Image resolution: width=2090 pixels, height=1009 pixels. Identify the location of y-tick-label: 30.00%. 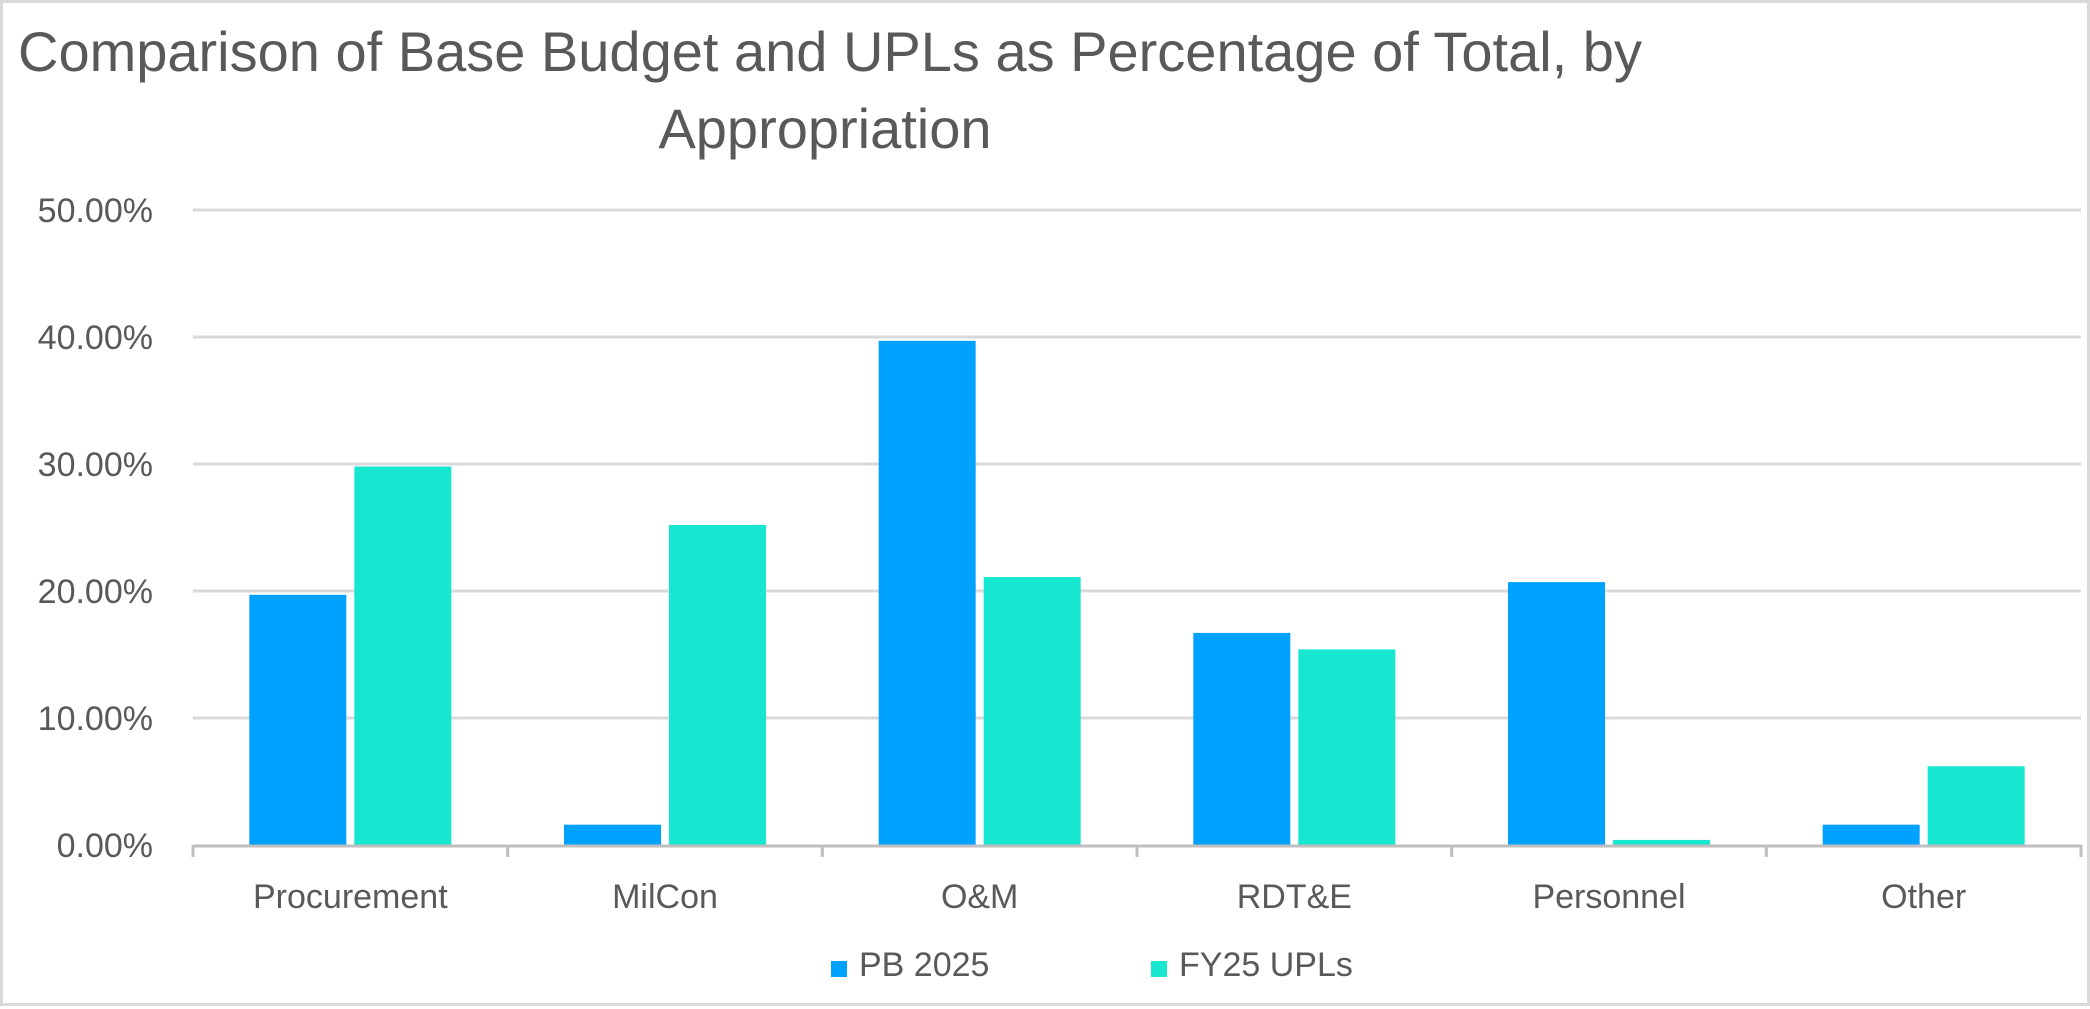
(95, 465).